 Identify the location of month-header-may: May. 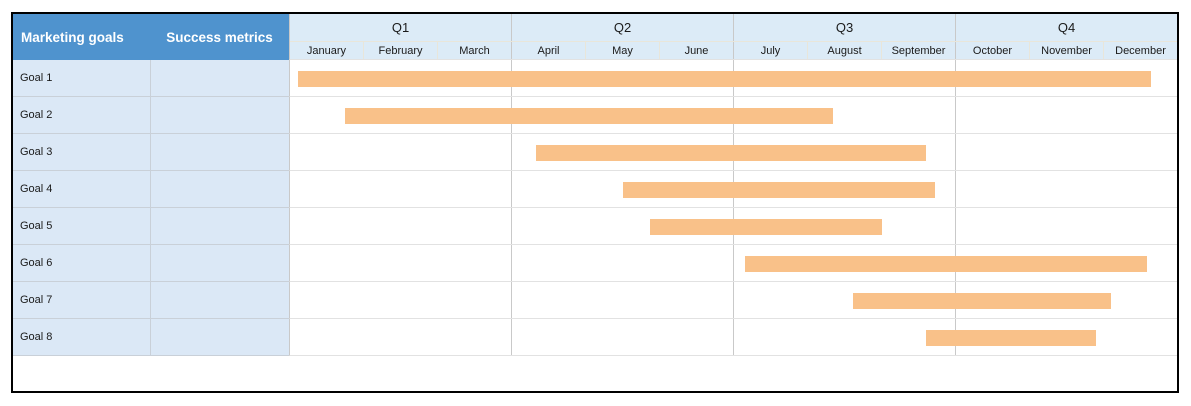
(622, 50).